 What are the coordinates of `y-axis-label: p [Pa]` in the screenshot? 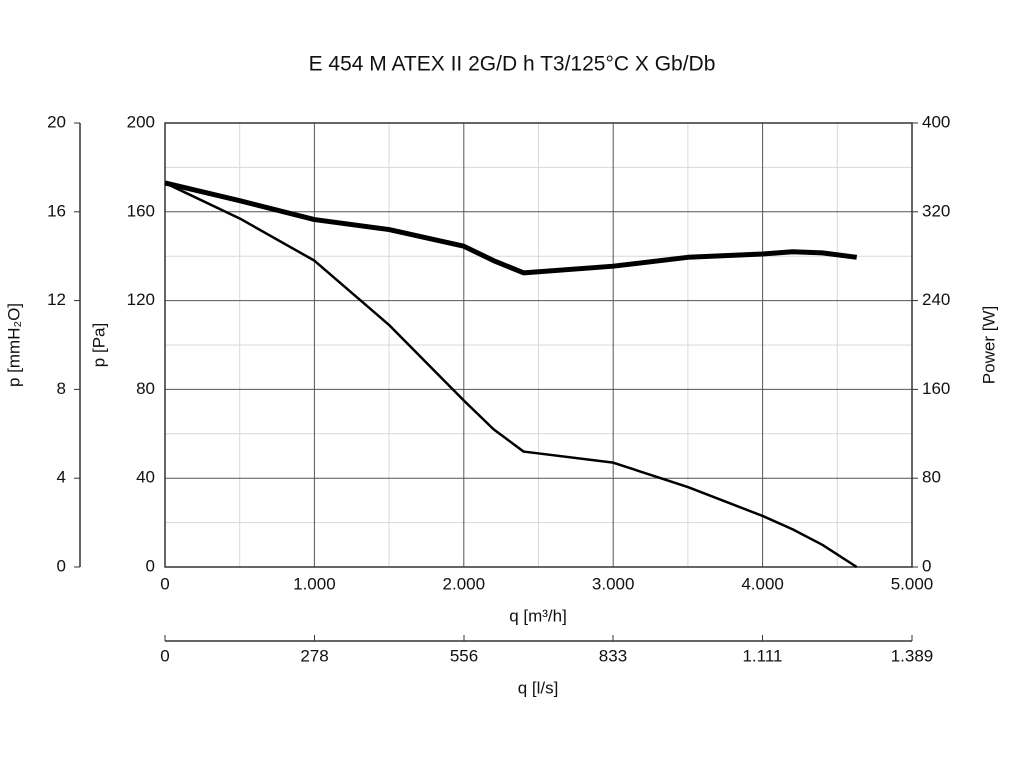 It's located at (98, 345).